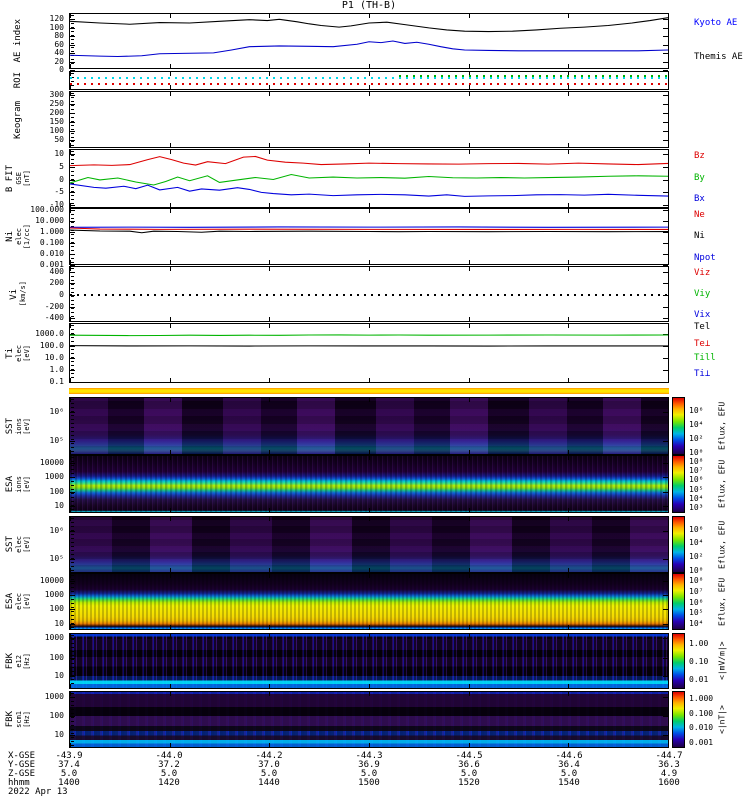 This screenshot has height=800, width=750. I want to click on axis-value: 36.6, so click(469, 765).